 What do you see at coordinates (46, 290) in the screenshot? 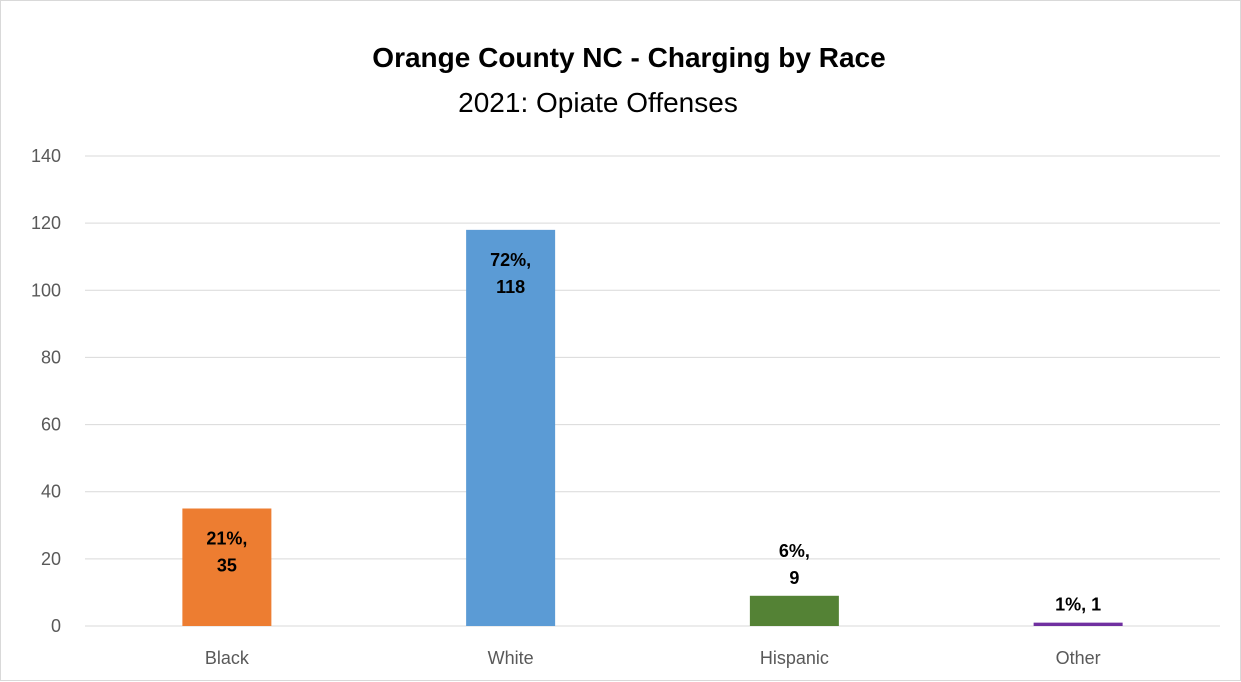
I see `y-tick-label: 100` at bounding box center [46, 290].